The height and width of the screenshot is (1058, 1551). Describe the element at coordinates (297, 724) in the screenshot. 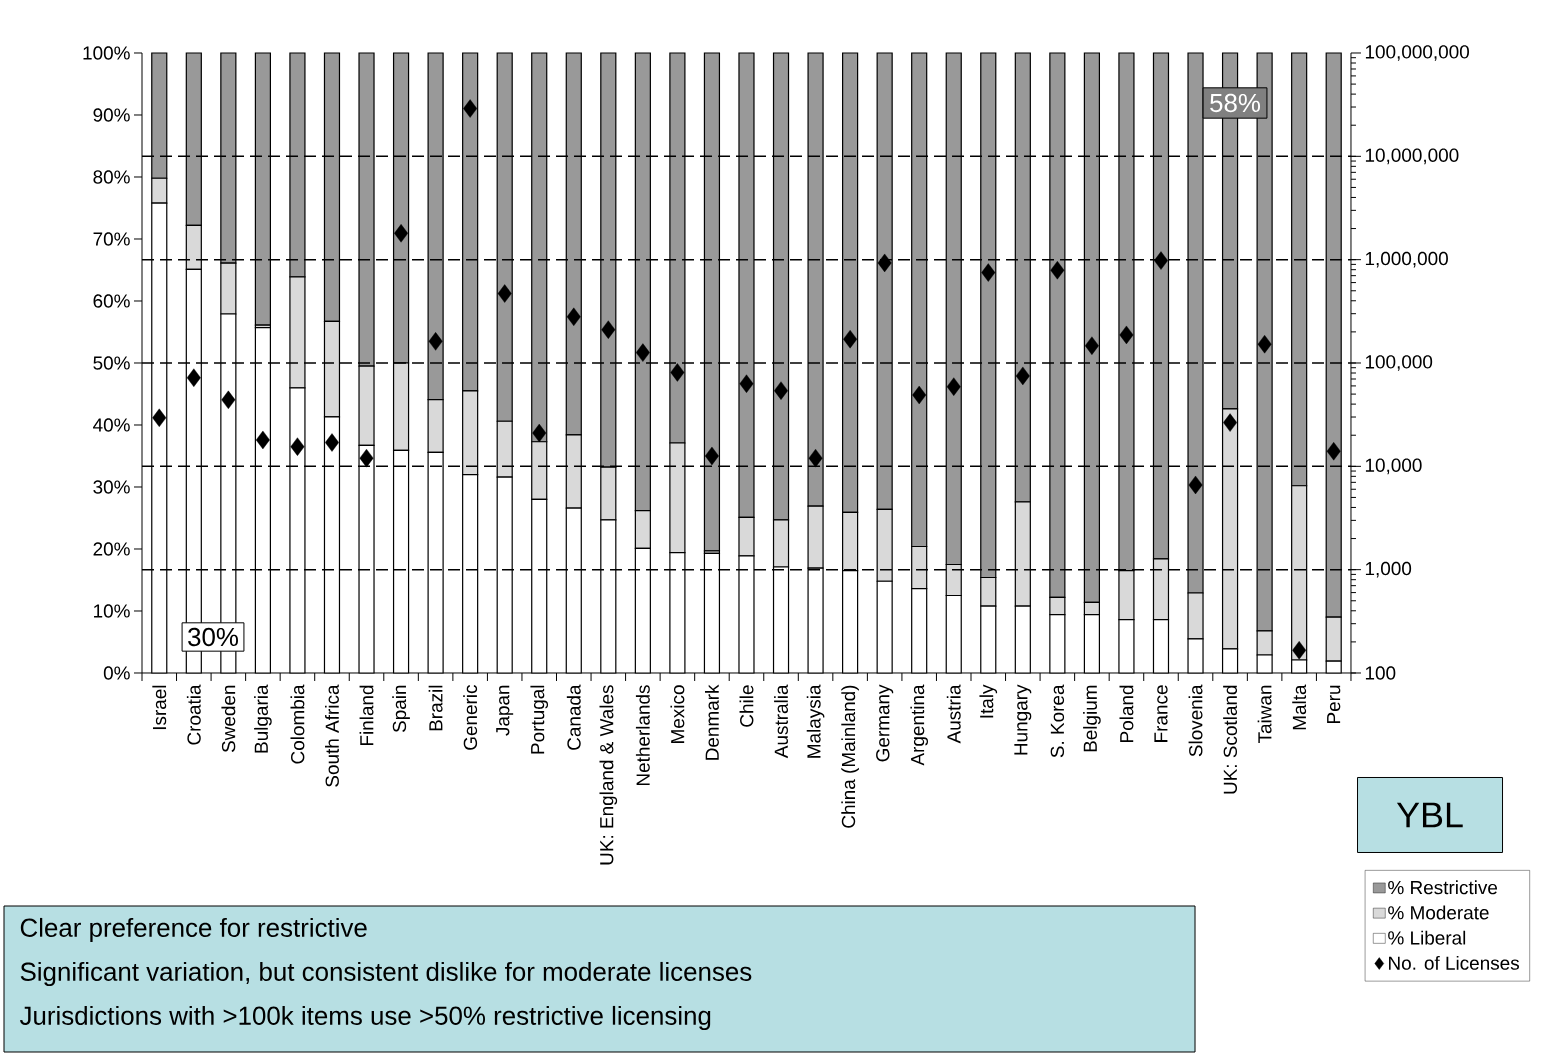

I see `x-tick-label: Colombia` at that location.